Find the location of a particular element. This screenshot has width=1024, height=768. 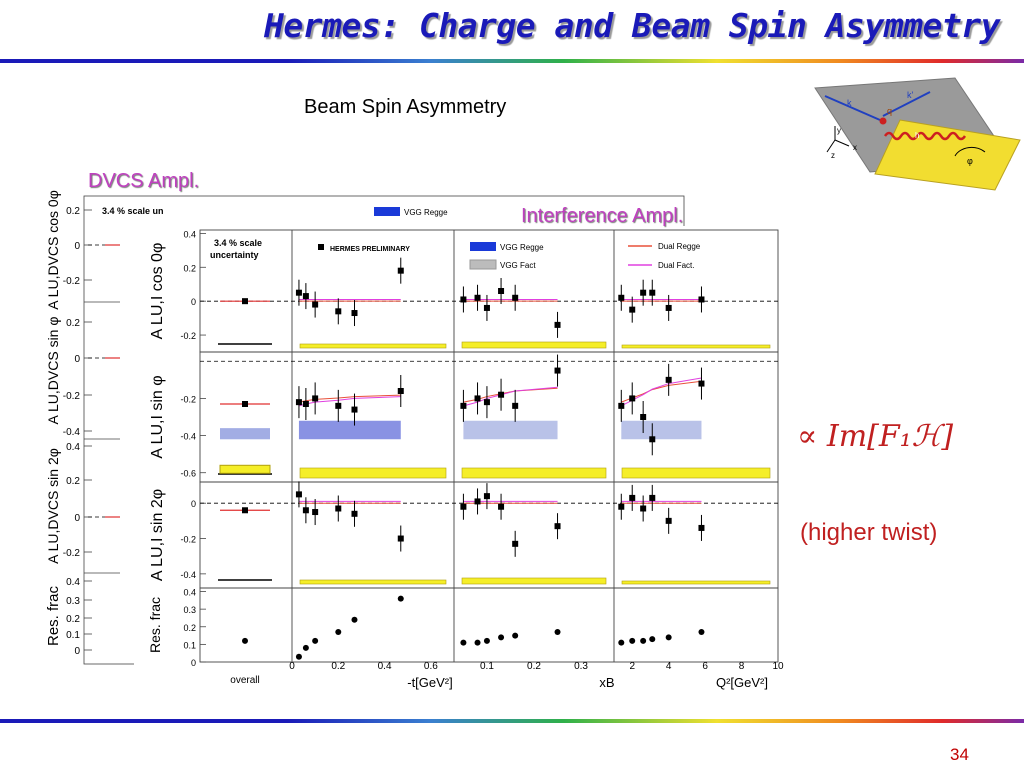

diagram-label-phi: φ is located at coordinates (970, 161).